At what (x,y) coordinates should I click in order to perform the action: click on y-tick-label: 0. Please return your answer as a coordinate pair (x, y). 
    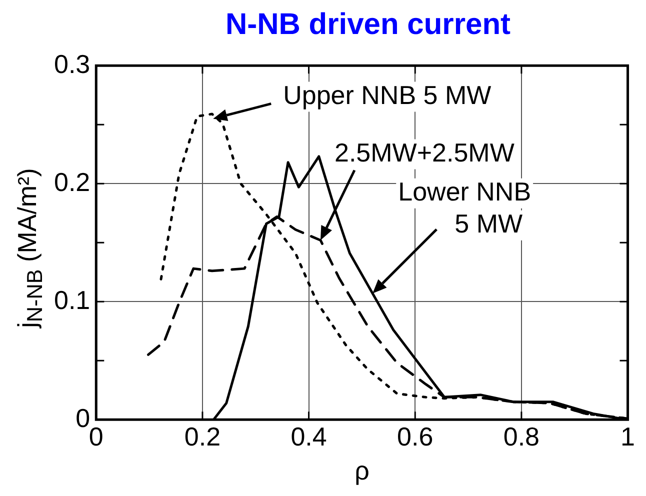
    Looking at the image, I should click on (83, 417).